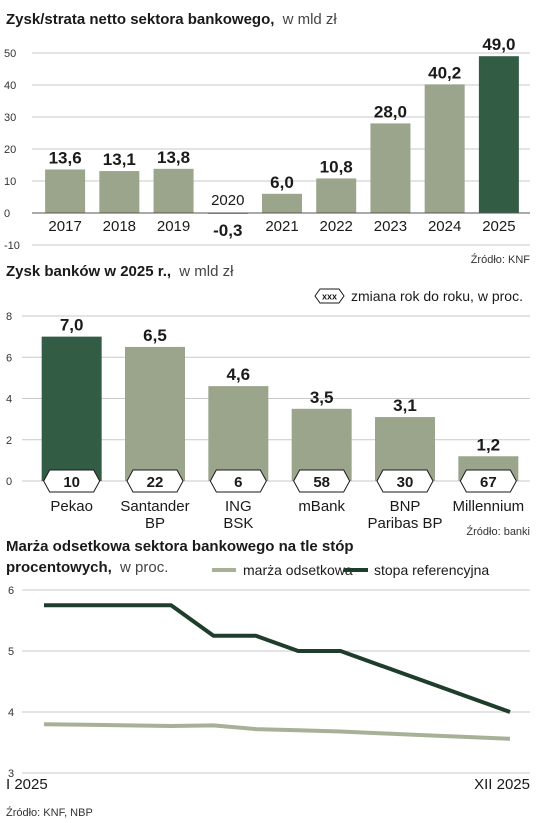  I want to click on legend-stopa-label: stopa referencyjna, so click(431, 570).